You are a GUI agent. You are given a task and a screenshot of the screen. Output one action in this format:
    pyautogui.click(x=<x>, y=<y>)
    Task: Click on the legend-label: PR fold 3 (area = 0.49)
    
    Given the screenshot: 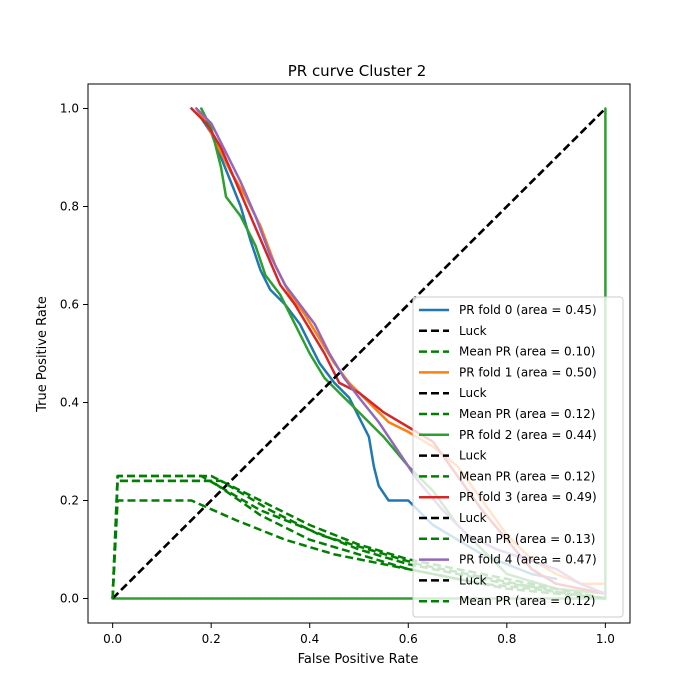 What is the action you would take?
    pyautogui.click(x=528, y=497)
    